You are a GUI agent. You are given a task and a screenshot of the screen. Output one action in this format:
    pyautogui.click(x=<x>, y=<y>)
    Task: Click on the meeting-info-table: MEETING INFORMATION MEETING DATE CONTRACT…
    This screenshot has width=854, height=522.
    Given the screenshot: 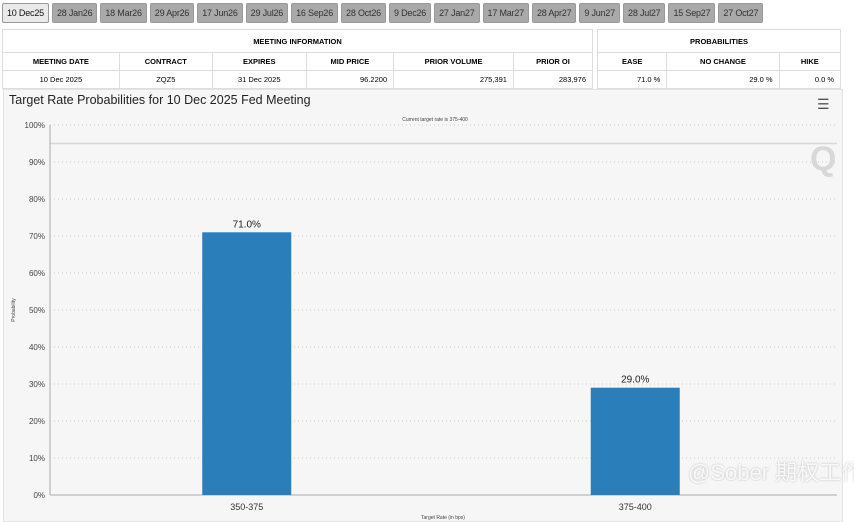 What is the action you would take?
    pyautogui.click(x=298, y=59)
    